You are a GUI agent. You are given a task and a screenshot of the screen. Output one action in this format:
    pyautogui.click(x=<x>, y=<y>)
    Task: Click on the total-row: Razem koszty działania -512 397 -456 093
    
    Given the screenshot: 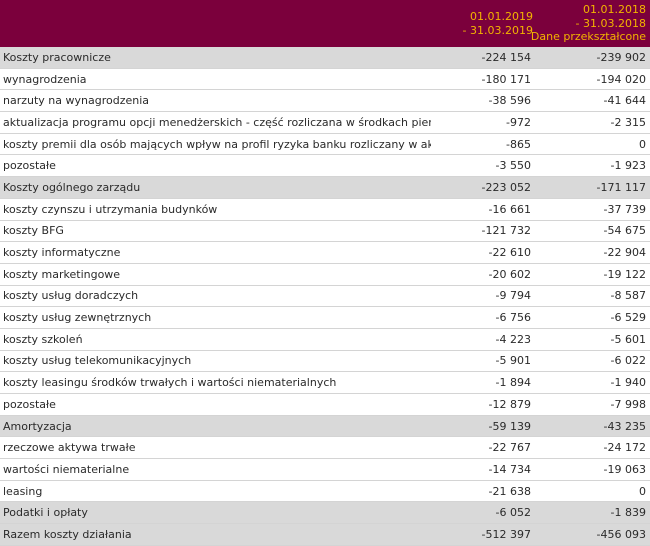 What is the action you would take?
    pyautogui.click(x=325, y=535)
    